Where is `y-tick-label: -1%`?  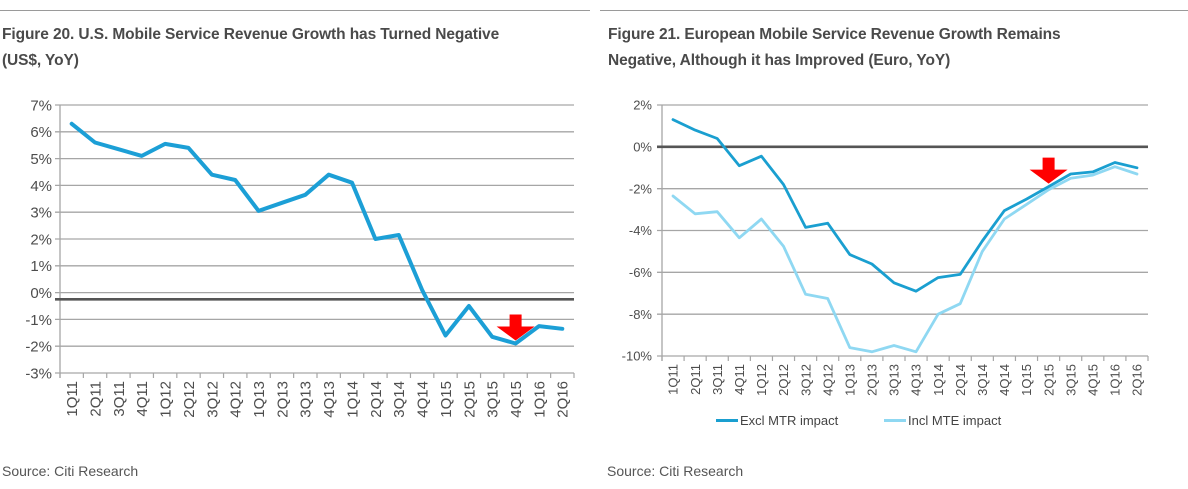
y-tick-label: -1% is located at coordinates (38, 320).